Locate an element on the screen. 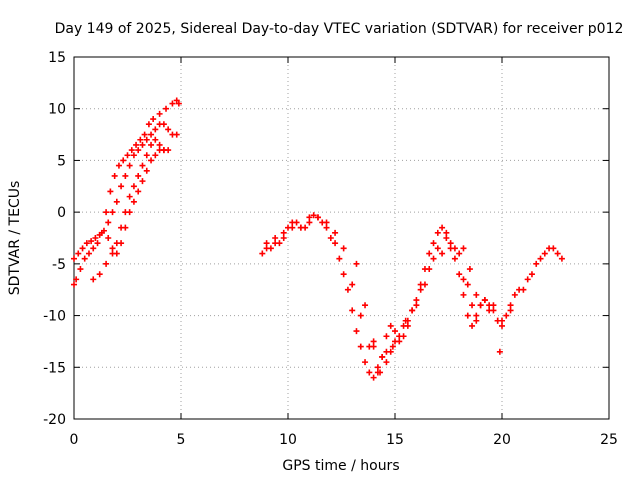 Image resolution: width=640 pixels, height=480 pixels. y-tick-label: 15 is located at coordinates (57, 58).